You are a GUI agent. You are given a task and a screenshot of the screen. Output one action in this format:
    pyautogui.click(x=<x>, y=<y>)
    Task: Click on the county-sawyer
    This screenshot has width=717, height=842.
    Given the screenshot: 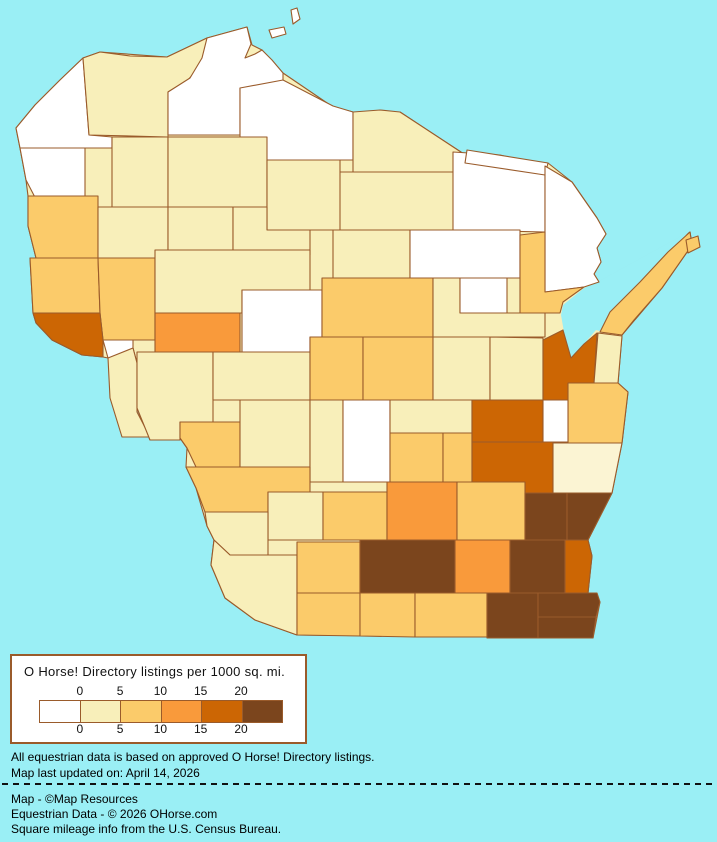 What is the action you would take?
    pyautogui.click(x=217, y=172)
    